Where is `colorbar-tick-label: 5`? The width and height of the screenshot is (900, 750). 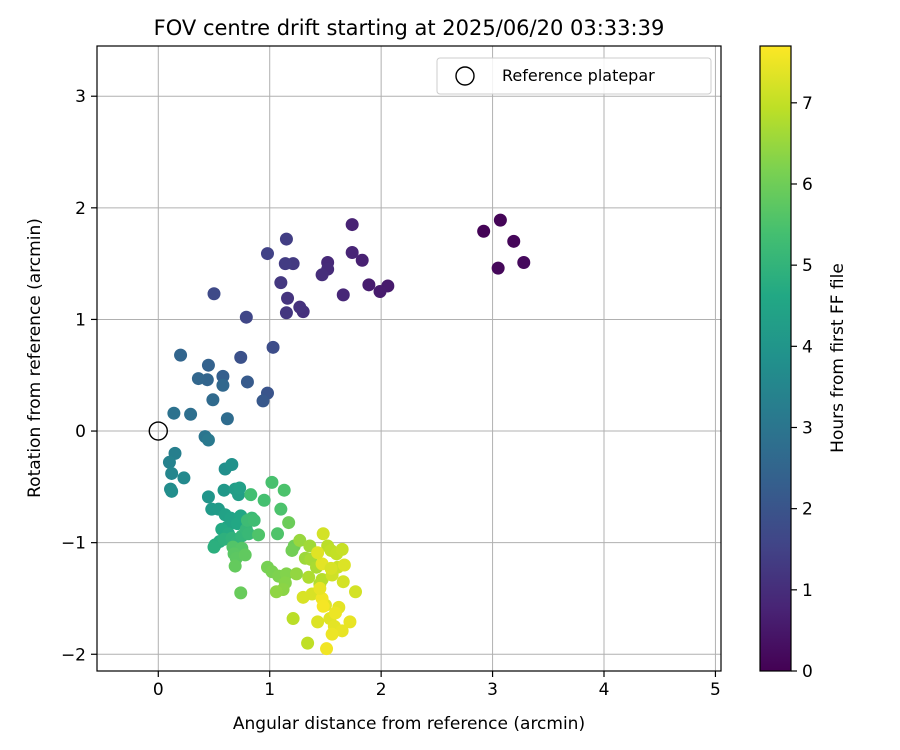 colorbar-tick-label: 5 is located at coordinates (807, 266).